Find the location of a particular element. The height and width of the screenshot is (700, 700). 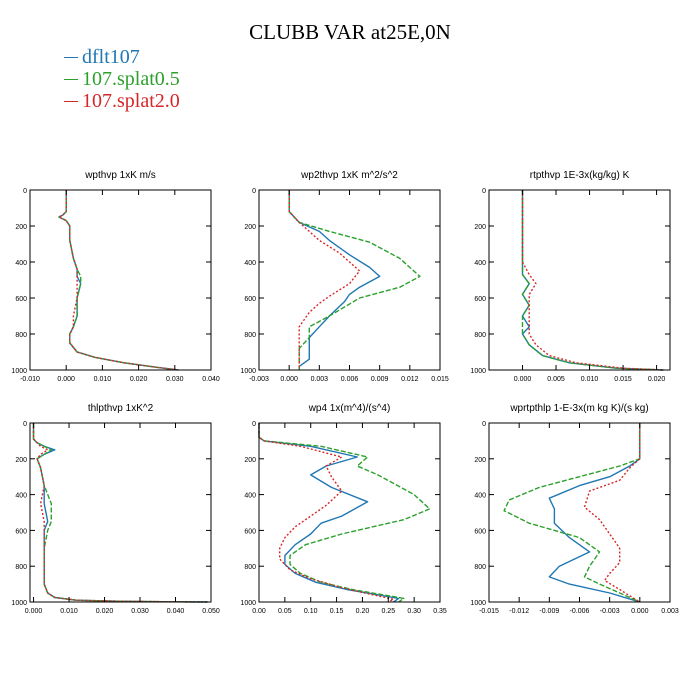

x-tick-label: -0.010 is located at coordinates (30, 379).